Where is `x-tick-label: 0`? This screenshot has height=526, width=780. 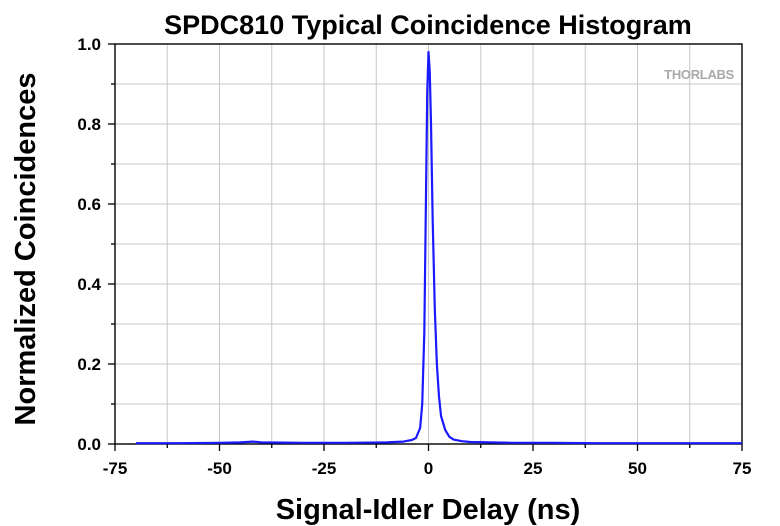 x-tick-label: 0 is located at coordinates (428, 468).